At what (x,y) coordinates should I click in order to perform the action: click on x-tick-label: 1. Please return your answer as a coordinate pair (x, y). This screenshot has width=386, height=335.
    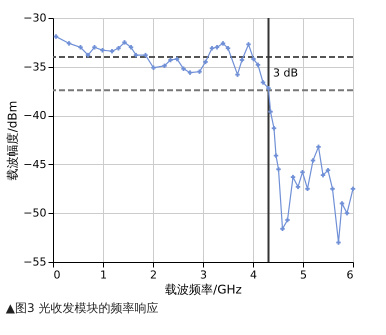
    Looking at the image, I should click on (103, 275).